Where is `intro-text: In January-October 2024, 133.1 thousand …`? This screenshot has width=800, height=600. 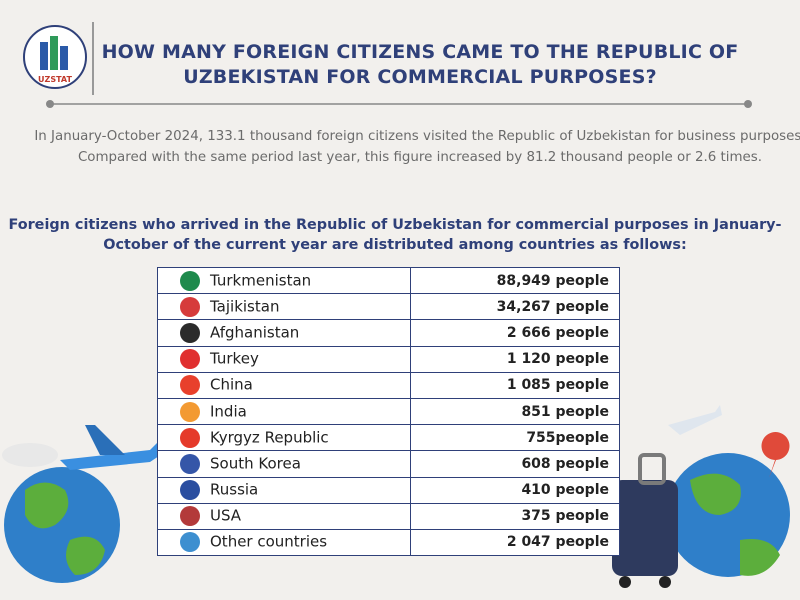 intro-text: In January-October 2024, 133.1 thousand … is located at coordinates (417, 147).